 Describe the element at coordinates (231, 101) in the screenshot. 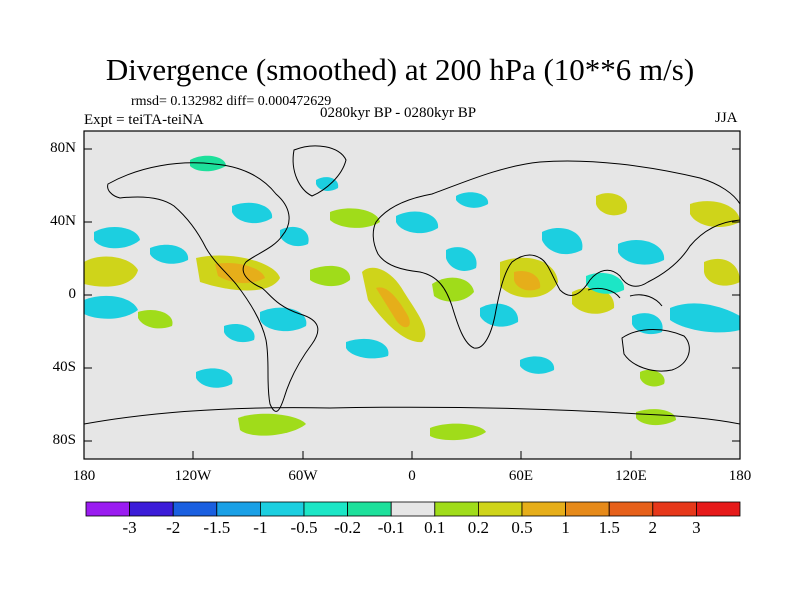

I see `stats-line: rmsd= 0.132982 diff= 0.000472629` at that location.